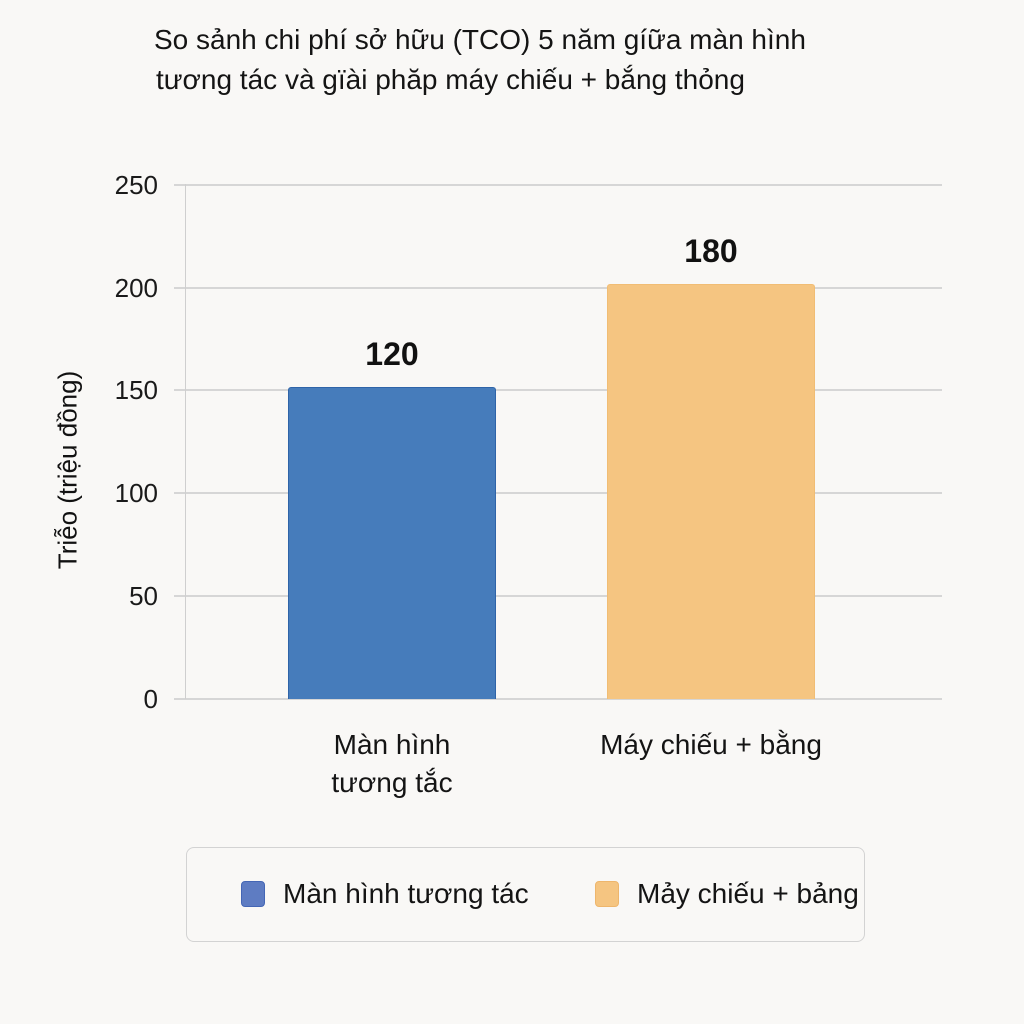 Image resolution: width=1024 pixels, height=1024 pixels. What do you see at coordinates (607, 894) in the screenshot?
I see `legend-swatch-orange-icon` at bounding box center [607, 894].